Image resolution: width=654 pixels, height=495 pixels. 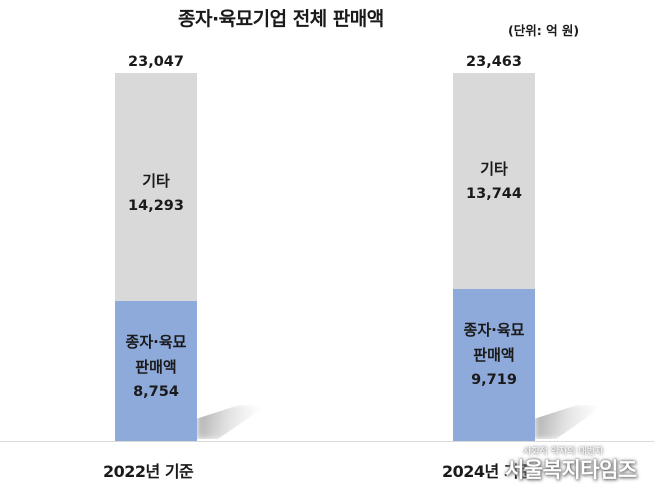 What do you see at coordinates (156, 62) in the screenshot?
I see `total-label-2022: 23,047` at bounding box center [156, 62].